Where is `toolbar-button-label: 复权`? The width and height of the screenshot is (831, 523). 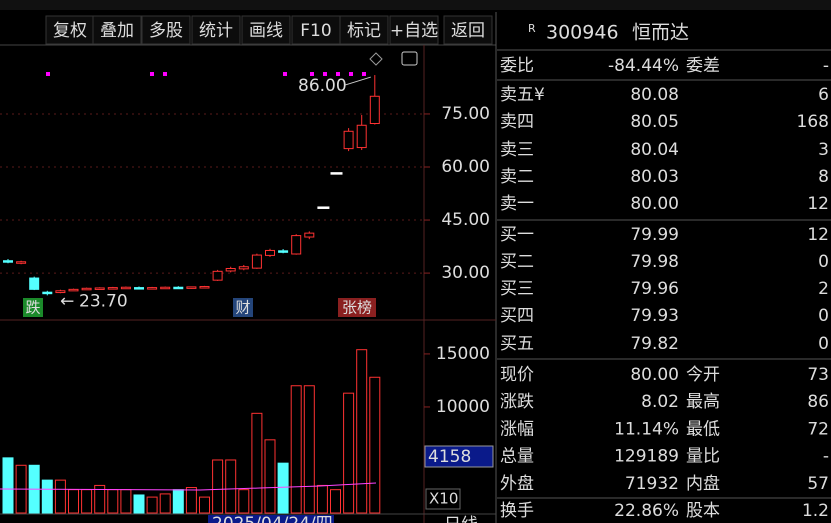 toolbar-button-label: 复权 is located at coordinates (70, 31).